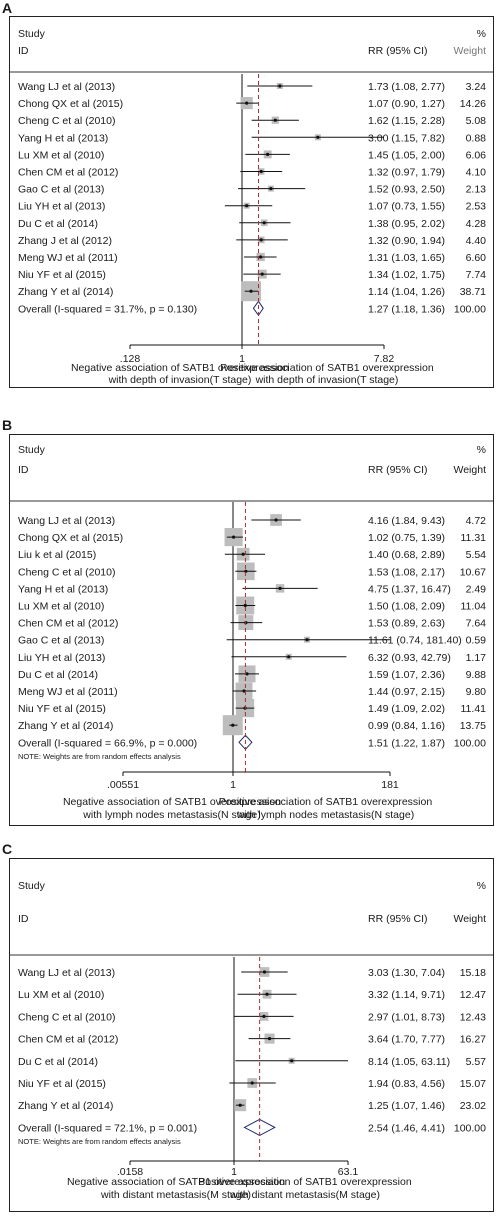 This screenshot has height=1216, width=500. I want to click on header-id-c: ID, so click(23, 919).